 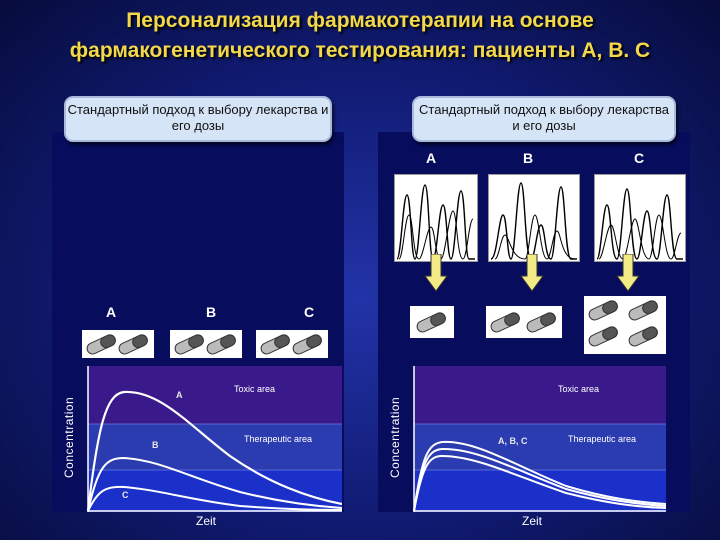 I want to click on arrow-down-c-icon, so click(x=628, y=273).